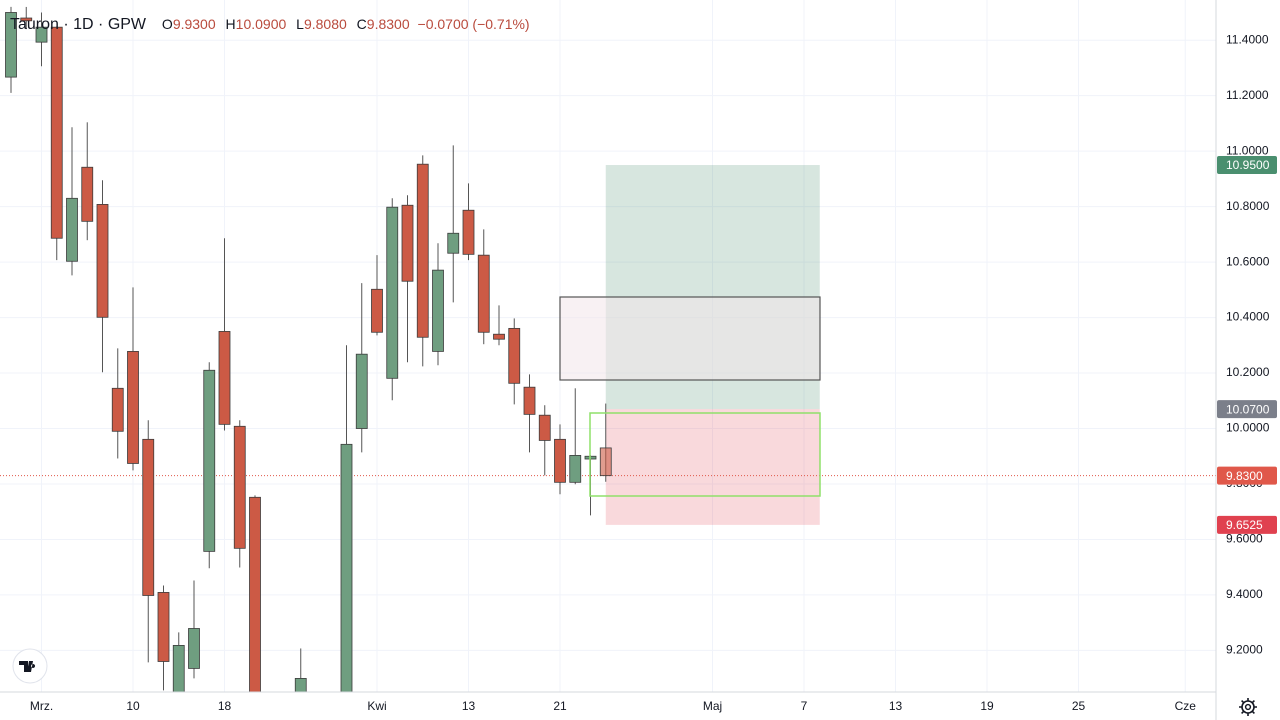  I want to click on y-tick-label: 11.0000, so click(1247, 150).